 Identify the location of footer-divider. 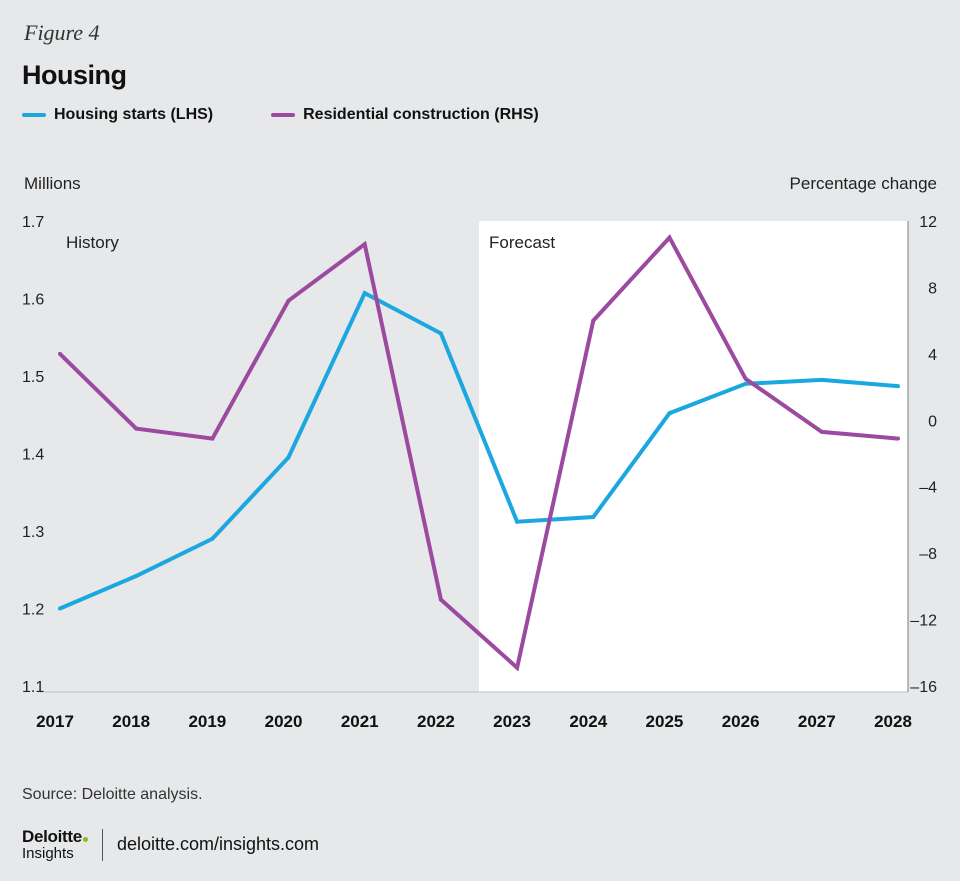
(102, 844).